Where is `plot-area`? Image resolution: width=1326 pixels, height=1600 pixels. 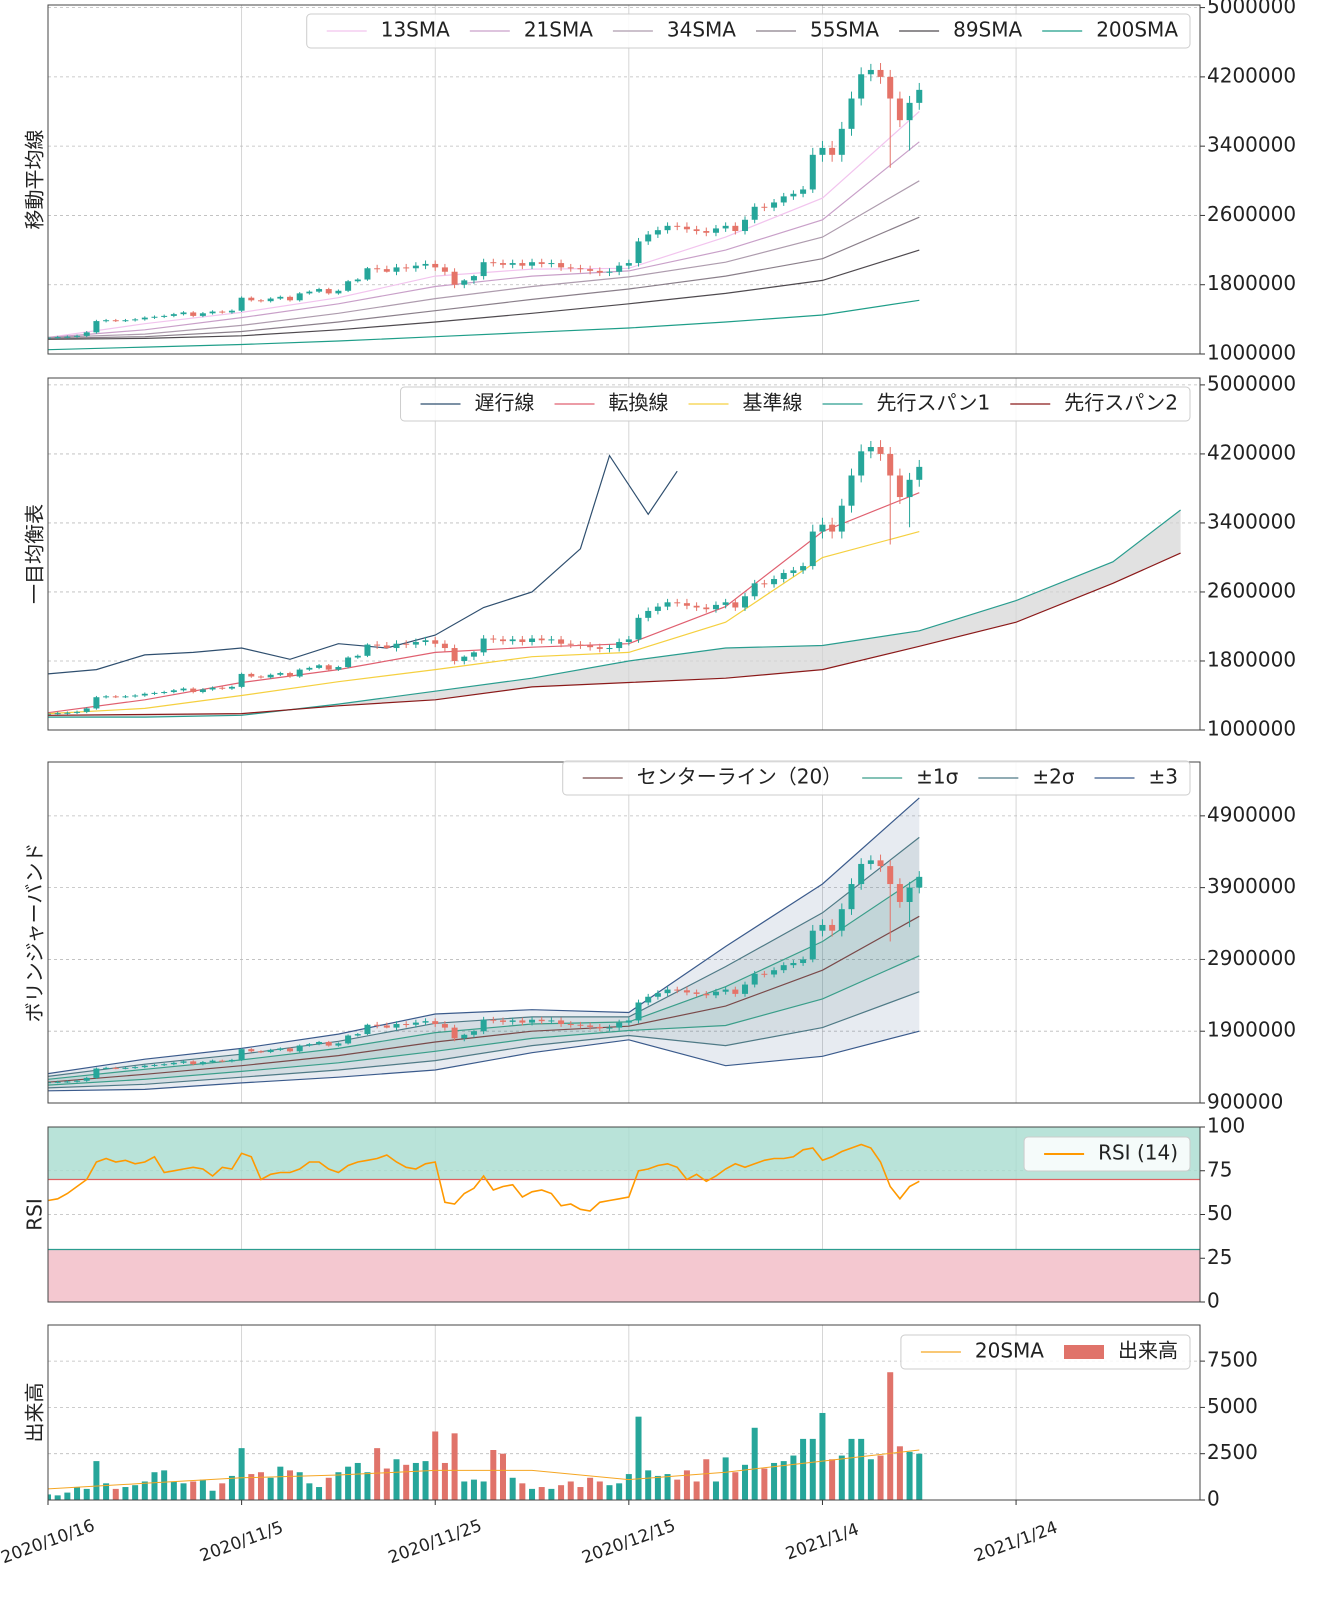
plot-area is located at coordinates (614, 579).